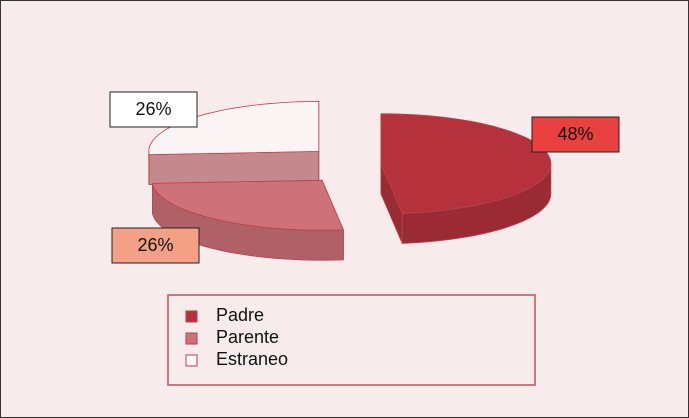 This screenshot has width=689, height=418. I want to click on legend-label: Padre, so click(240, 315).